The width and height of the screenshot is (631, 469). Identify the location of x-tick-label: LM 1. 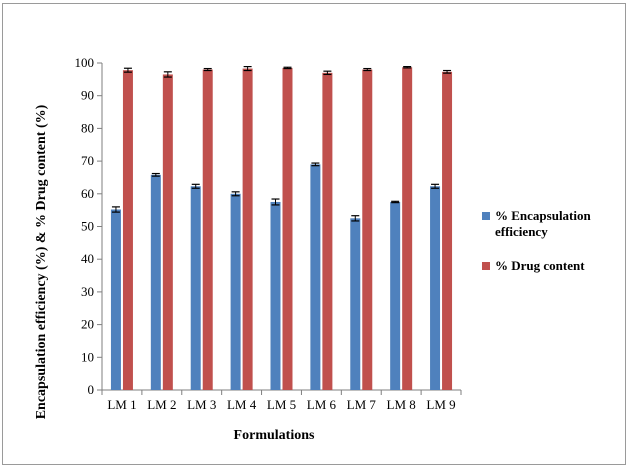
(121, 404).